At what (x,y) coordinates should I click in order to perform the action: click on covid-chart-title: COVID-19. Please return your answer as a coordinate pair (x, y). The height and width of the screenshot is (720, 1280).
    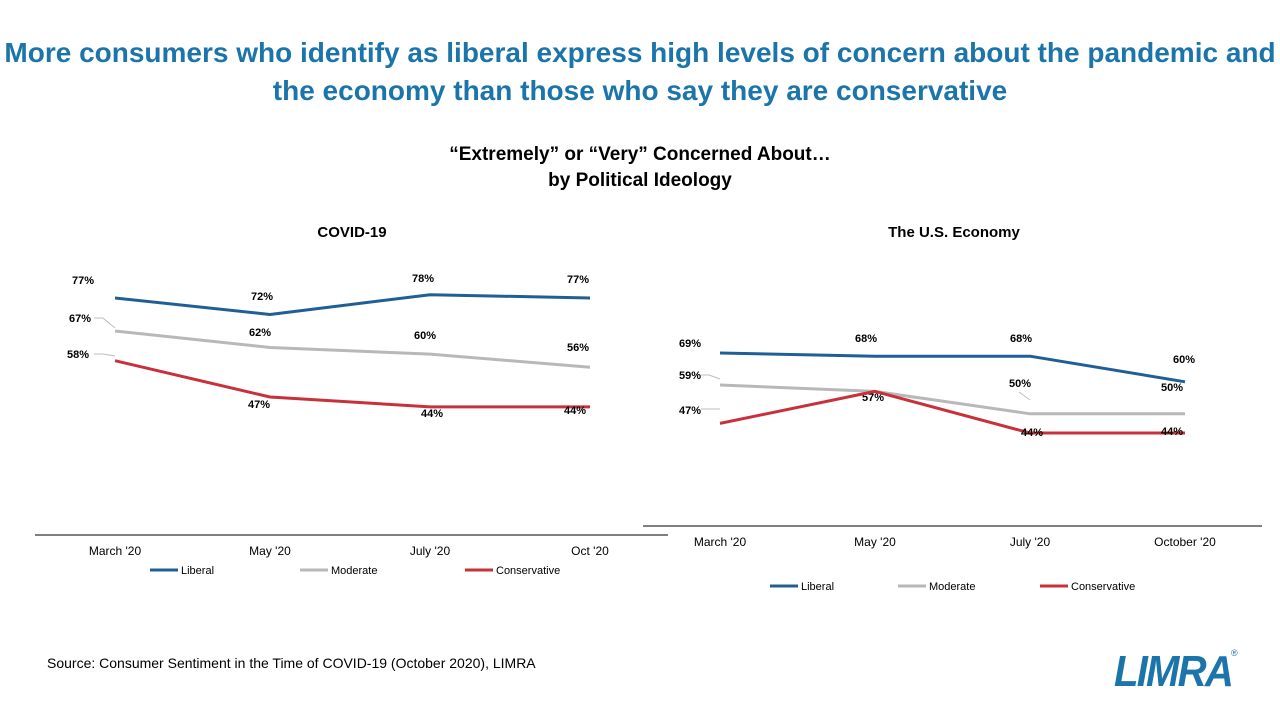
    Looking at the image, I should click on (352, 232).